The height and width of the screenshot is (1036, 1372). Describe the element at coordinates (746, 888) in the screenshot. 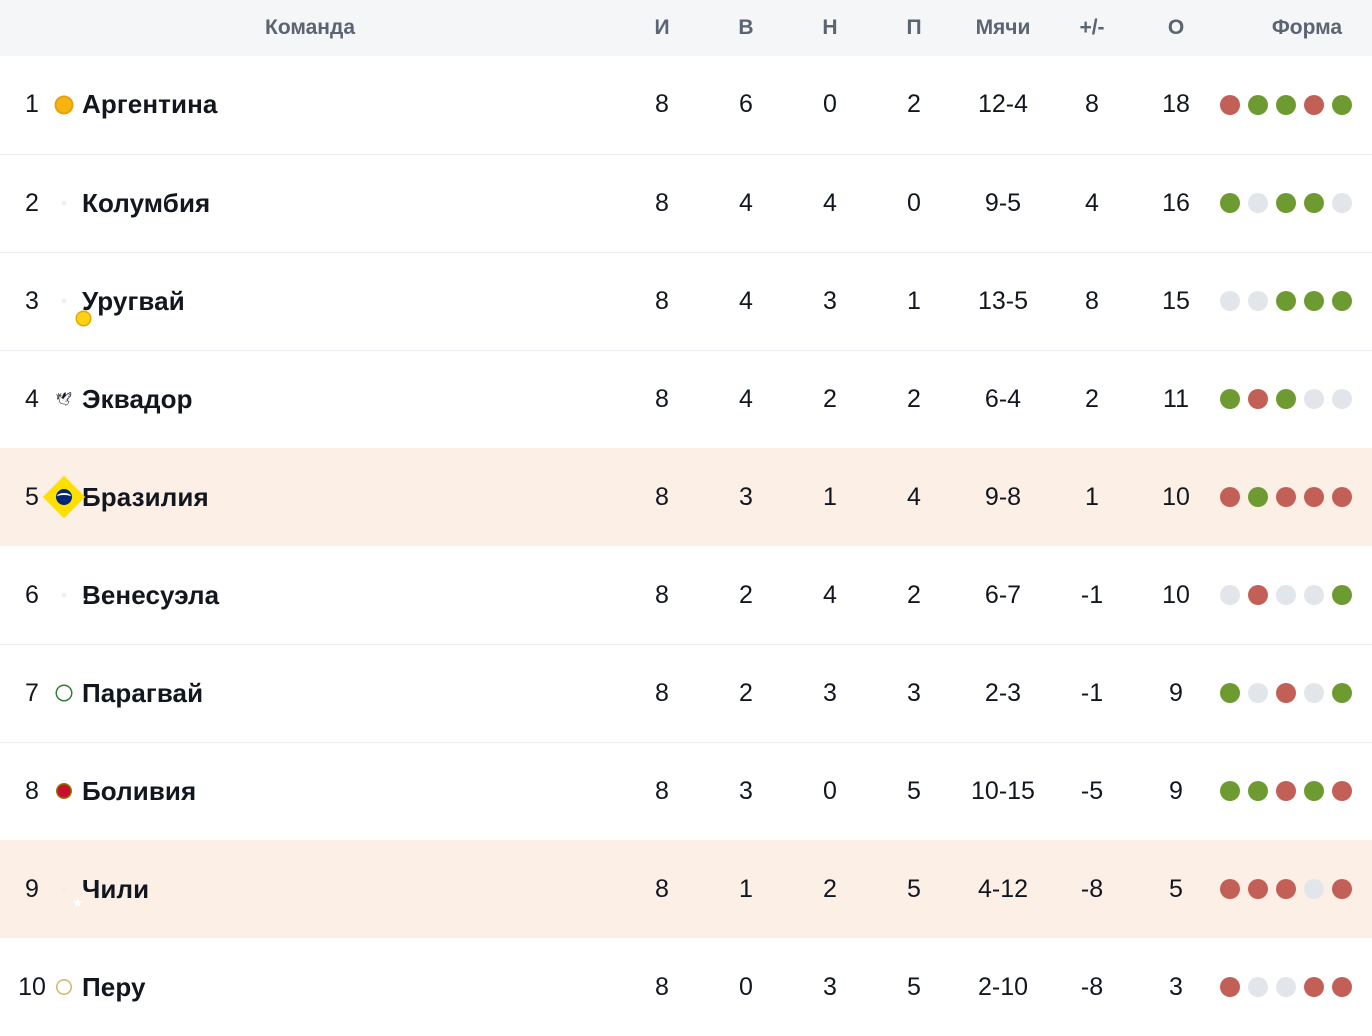

I see `row-won: 1` at that location.